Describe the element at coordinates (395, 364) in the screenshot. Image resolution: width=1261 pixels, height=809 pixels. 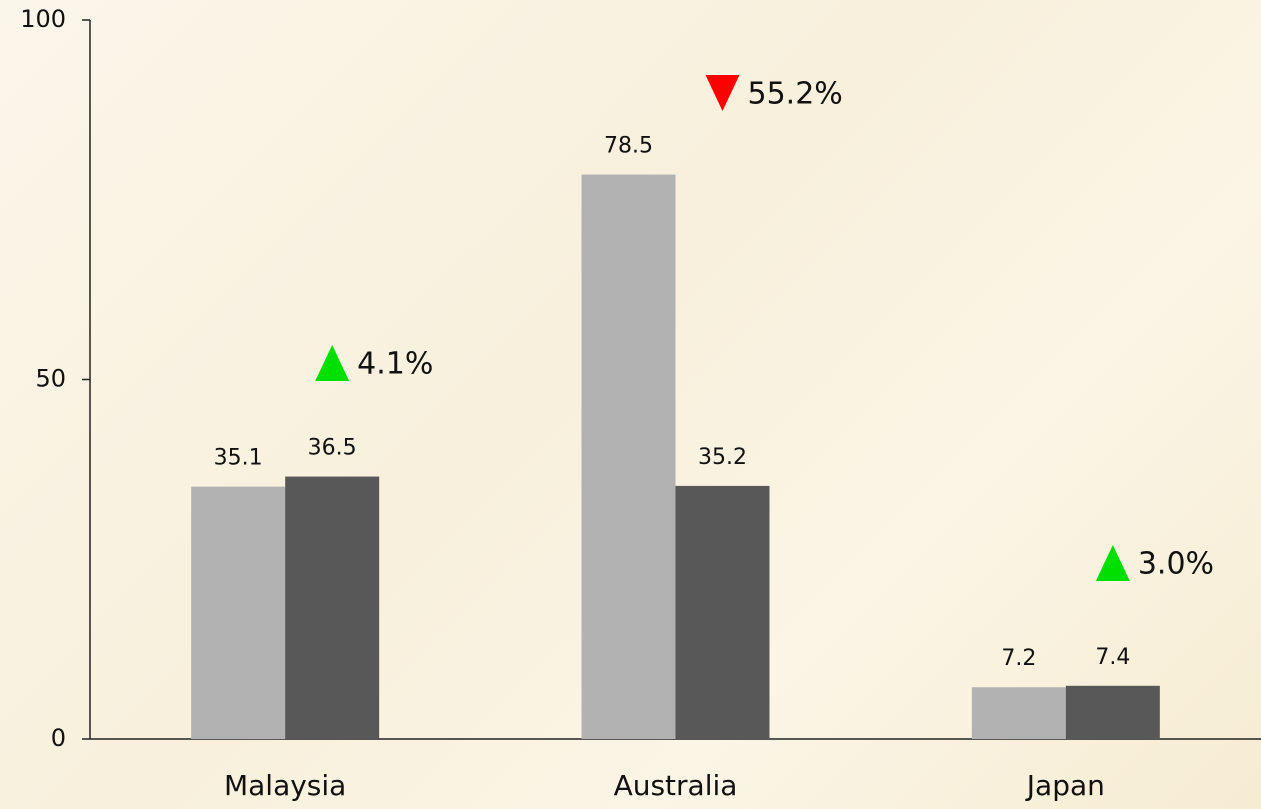
I see `change-label: 4.1%` at that location.